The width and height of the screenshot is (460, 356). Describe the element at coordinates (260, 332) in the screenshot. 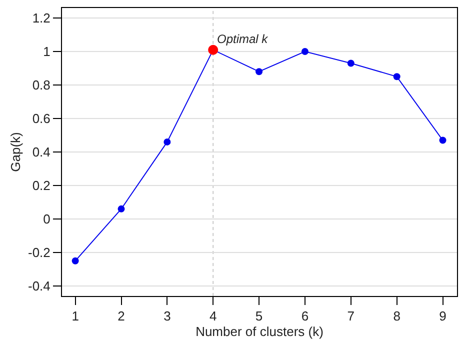

I see `x-axis-title: Number of clusters (k)` at that location.